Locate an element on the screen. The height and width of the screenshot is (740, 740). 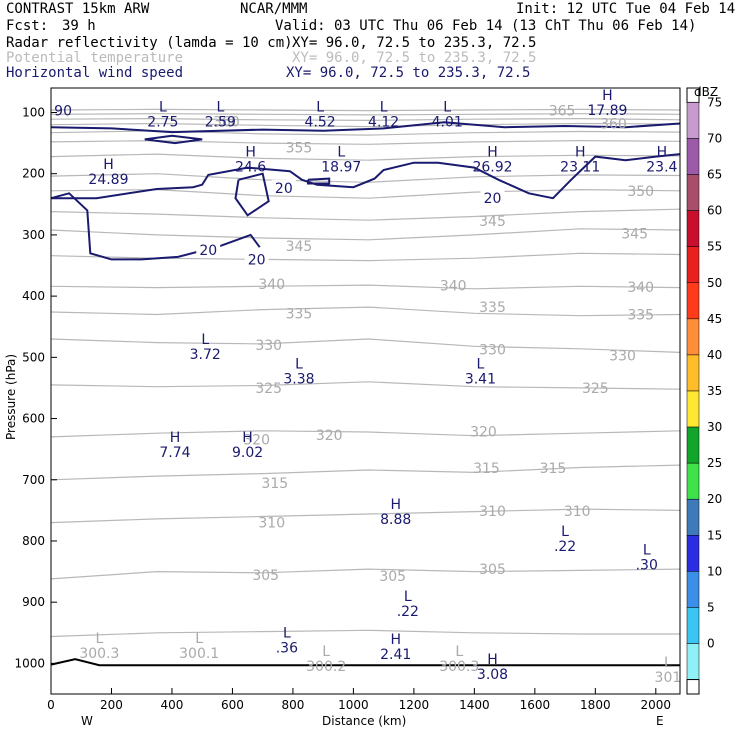
wind-extremum-value: 2.59 is located at coordinates (220, 122).